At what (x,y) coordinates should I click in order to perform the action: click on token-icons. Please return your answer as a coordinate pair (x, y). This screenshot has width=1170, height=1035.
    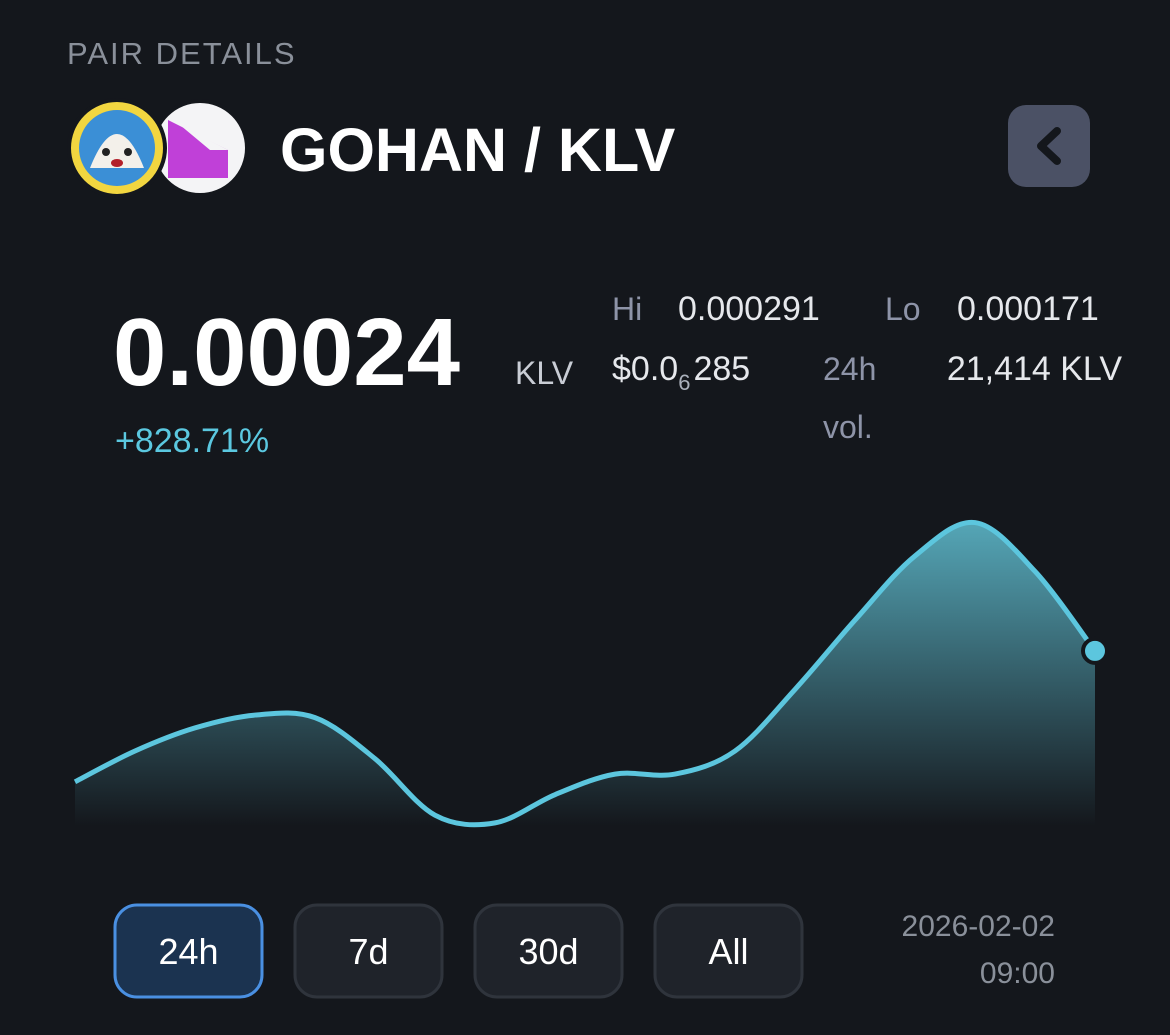
    Looking at the image, I should click on (158, 148).